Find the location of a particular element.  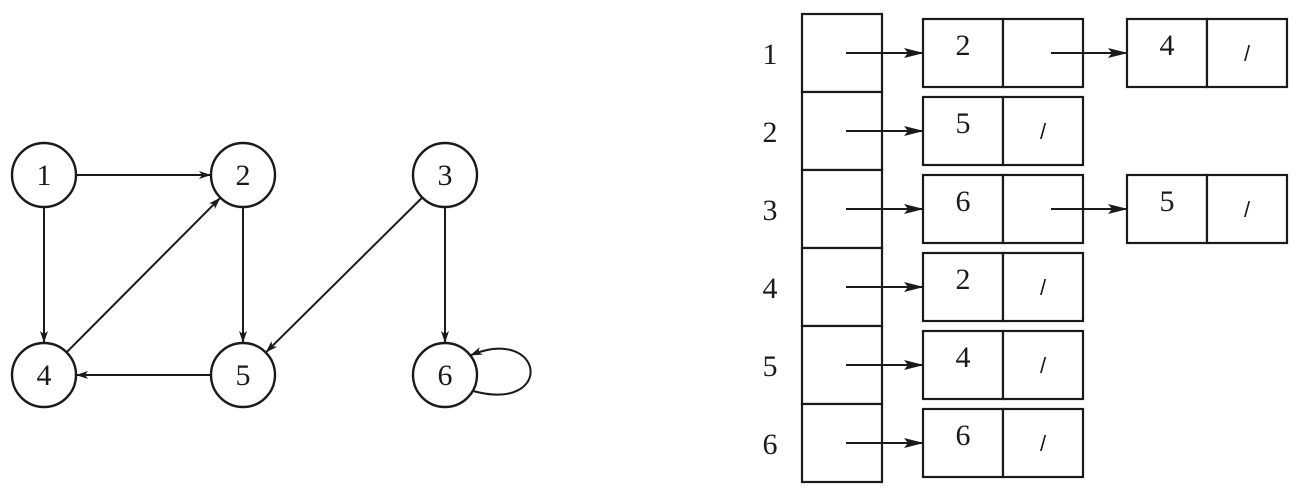

list-node: 2/ is located at coordinates (1003, 287).